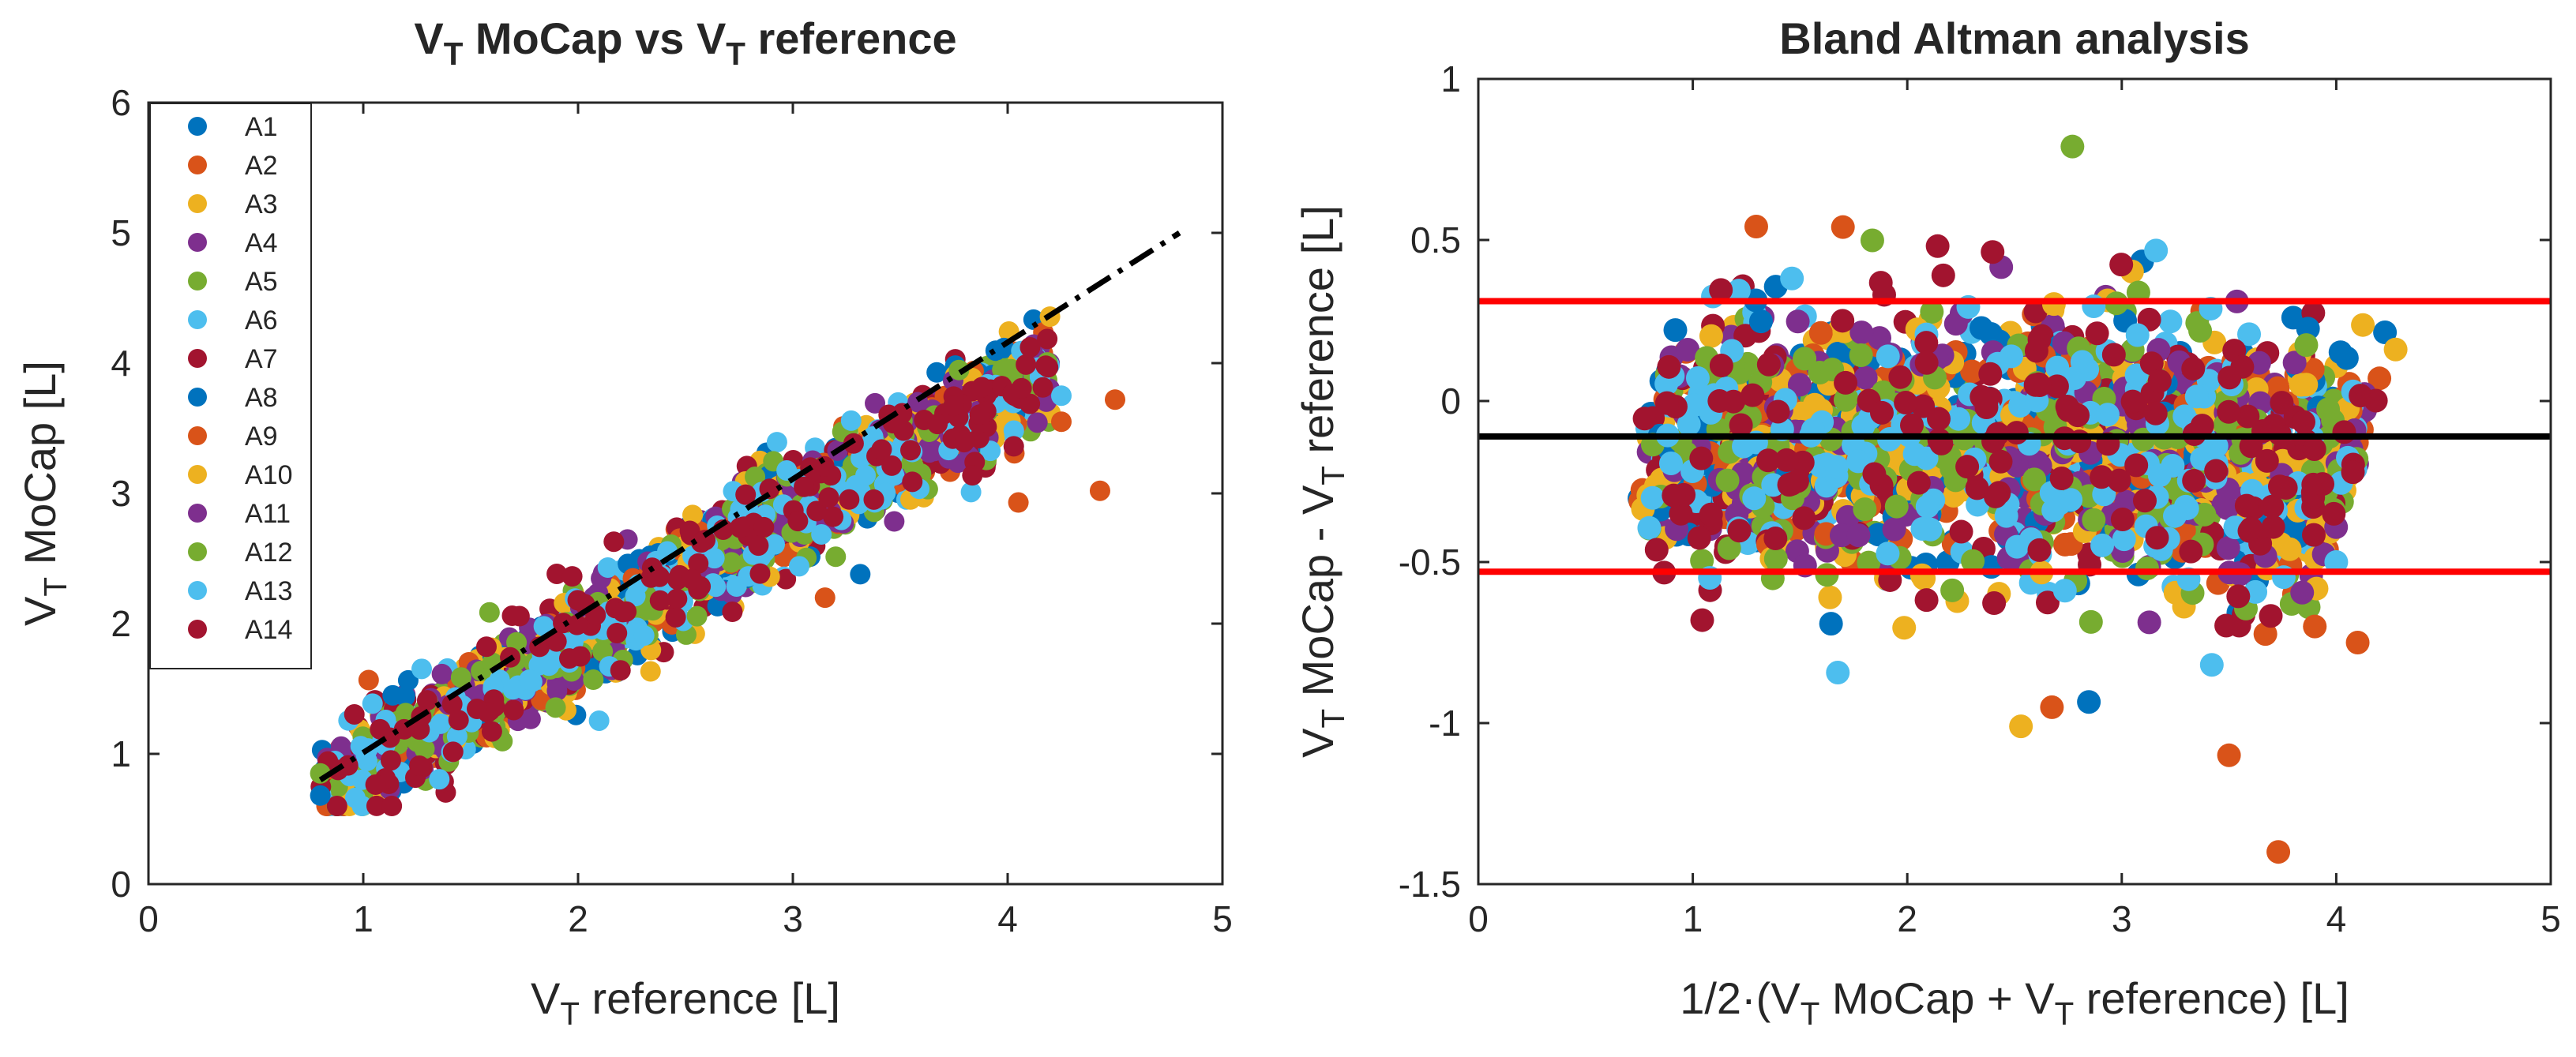 The width and height of the screenshot is (2576, 1057). What do you see at coordinates (197, 243) in the screenshot?
I see `legend-marker-A4` at bounding box center [197, 243].